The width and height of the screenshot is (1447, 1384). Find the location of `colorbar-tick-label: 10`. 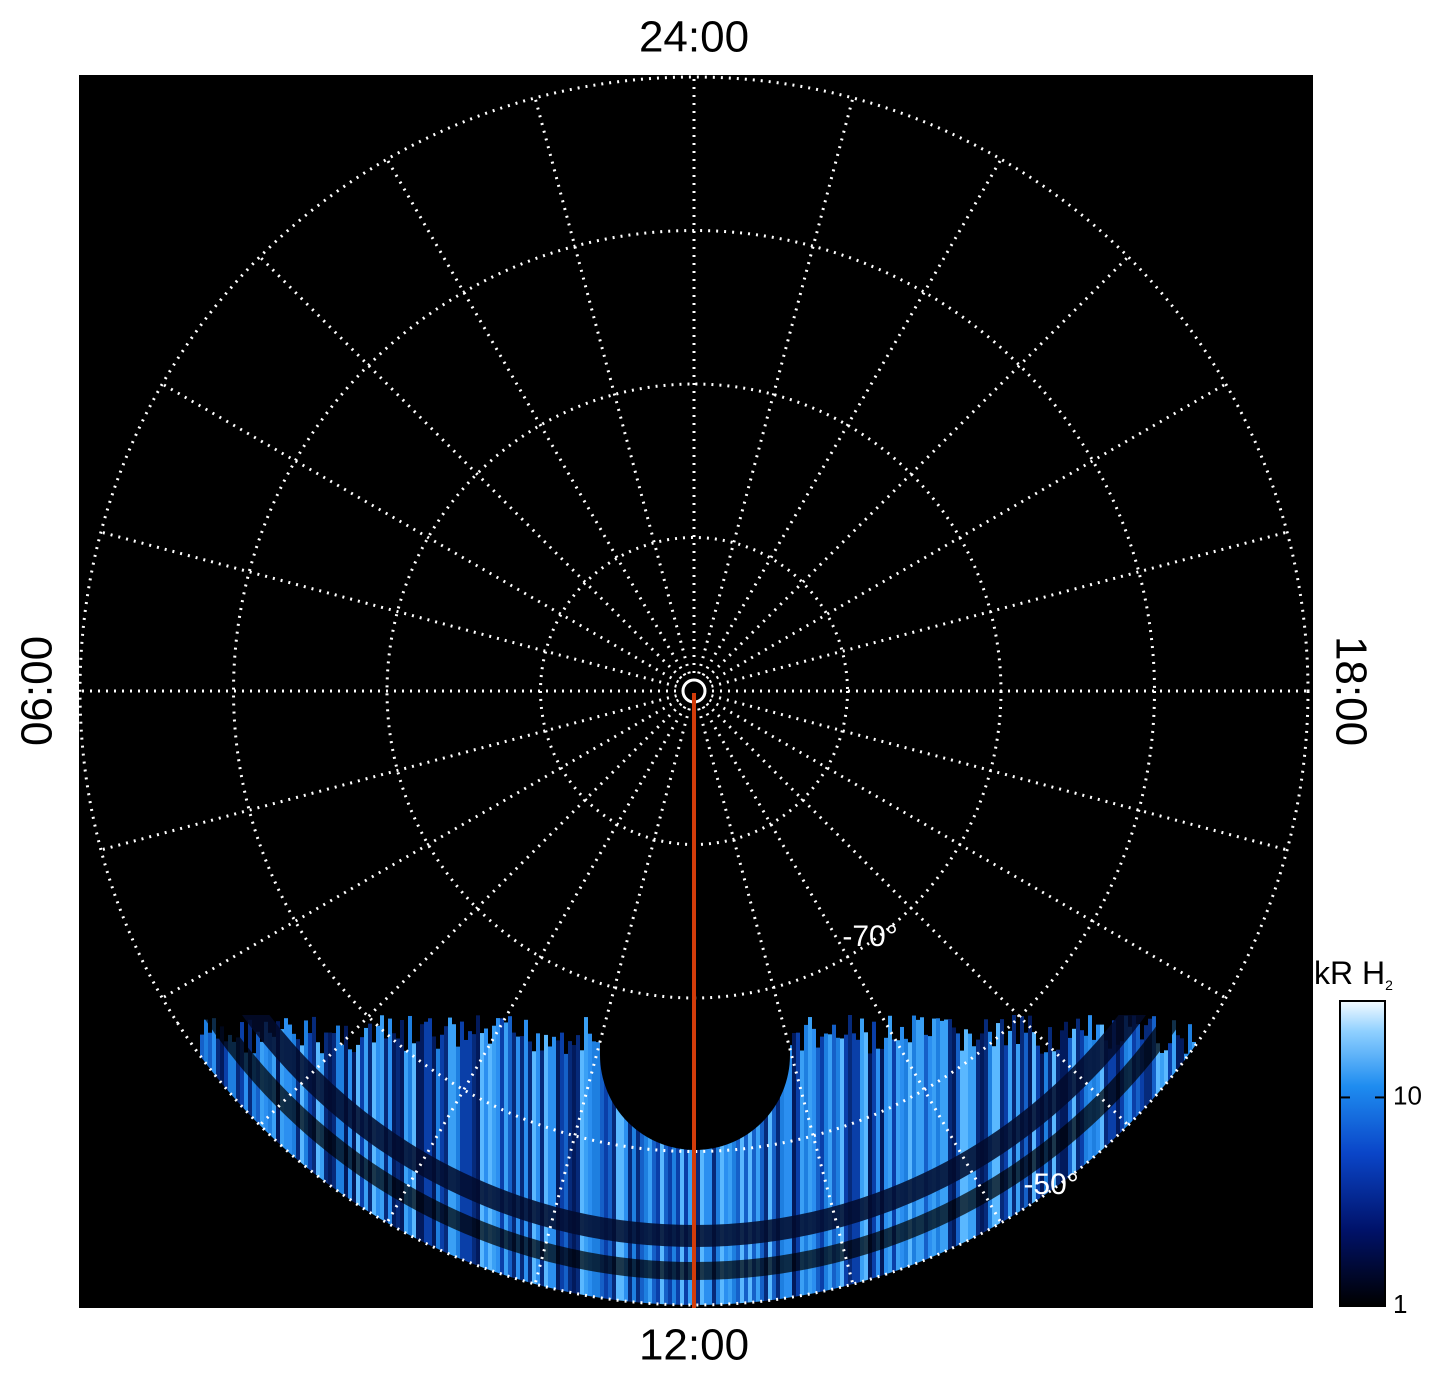

colorbar-tick-label: 10 is located at coordinates (1407, 1095).